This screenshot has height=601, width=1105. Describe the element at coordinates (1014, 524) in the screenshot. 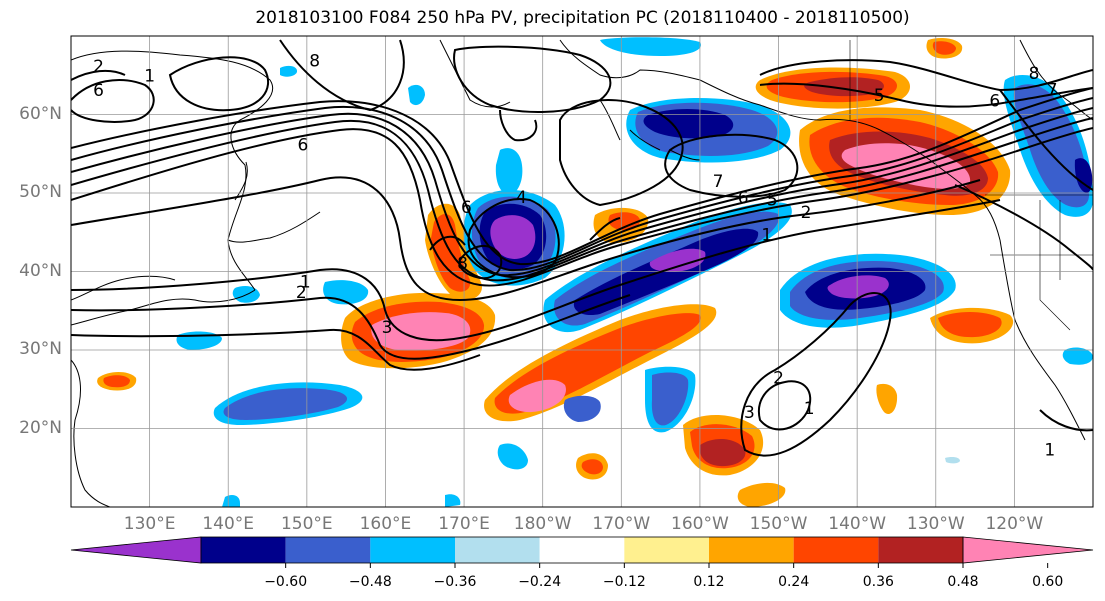

I see `lon-tick-label: 120°W` at that location.